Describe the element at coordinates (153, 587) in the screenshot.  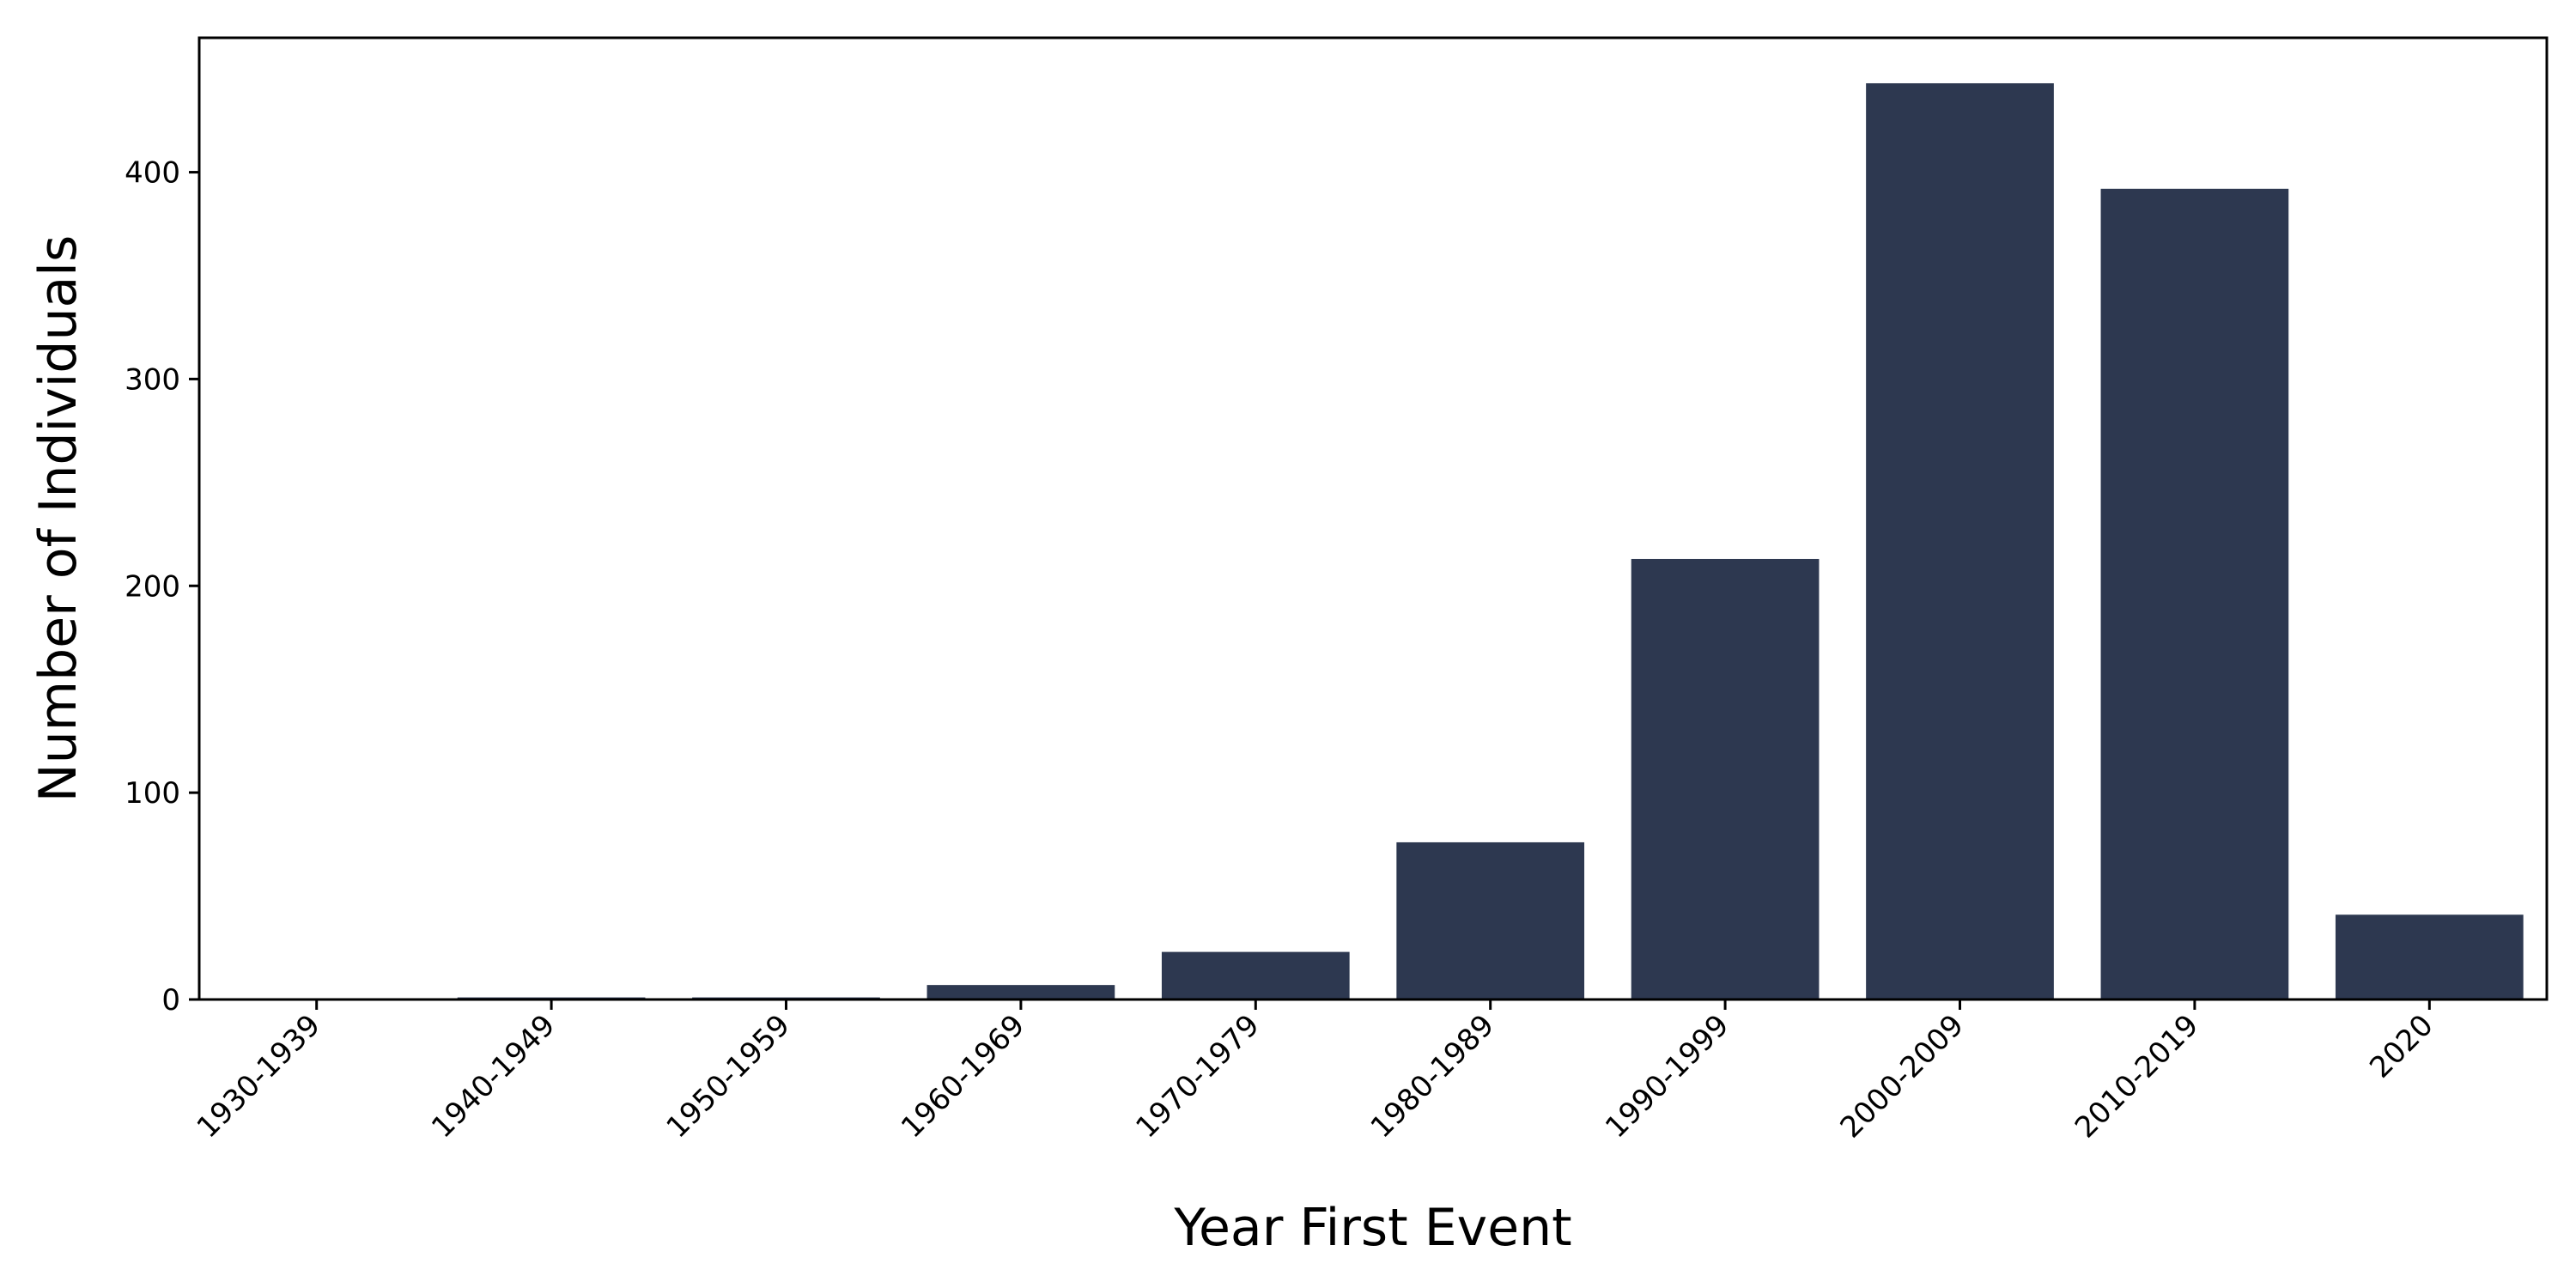
I see `y-tick-label: 200` at that location.